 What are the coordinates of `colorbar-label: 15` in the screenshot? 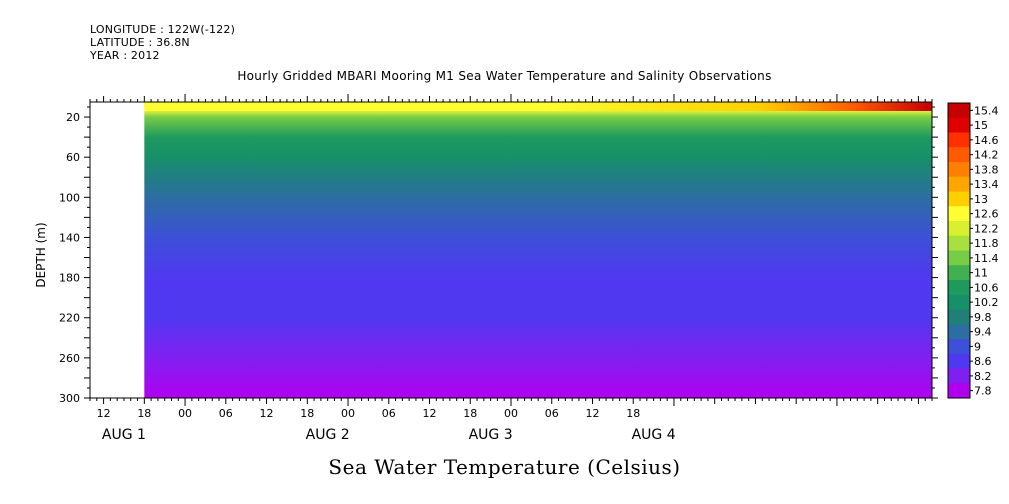 It's located at (981, 125).